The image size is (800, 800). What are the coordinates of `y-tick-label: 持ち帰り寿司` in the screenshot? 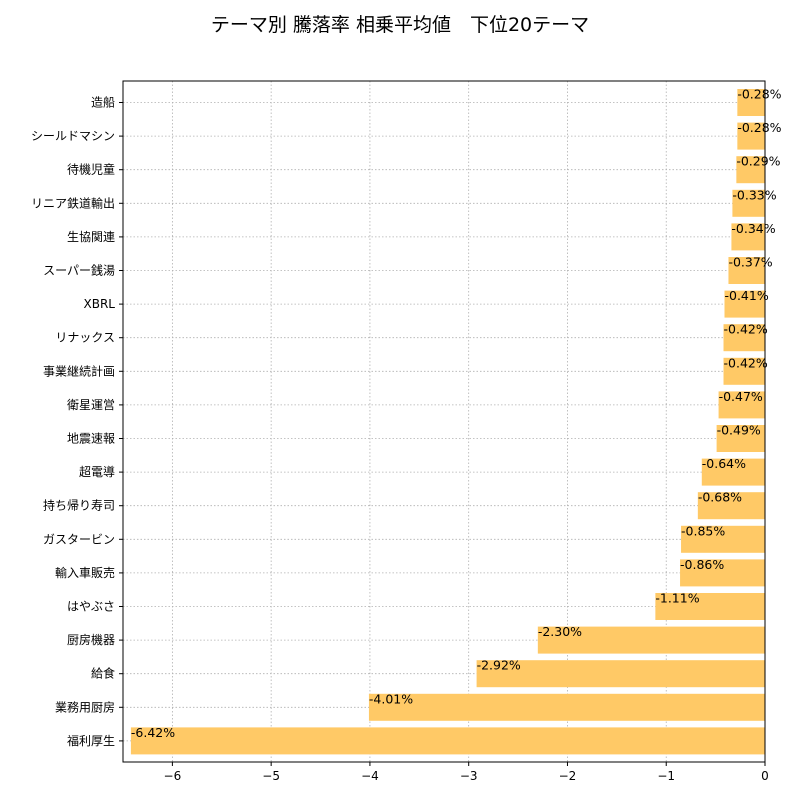 It's located at (79, 505).